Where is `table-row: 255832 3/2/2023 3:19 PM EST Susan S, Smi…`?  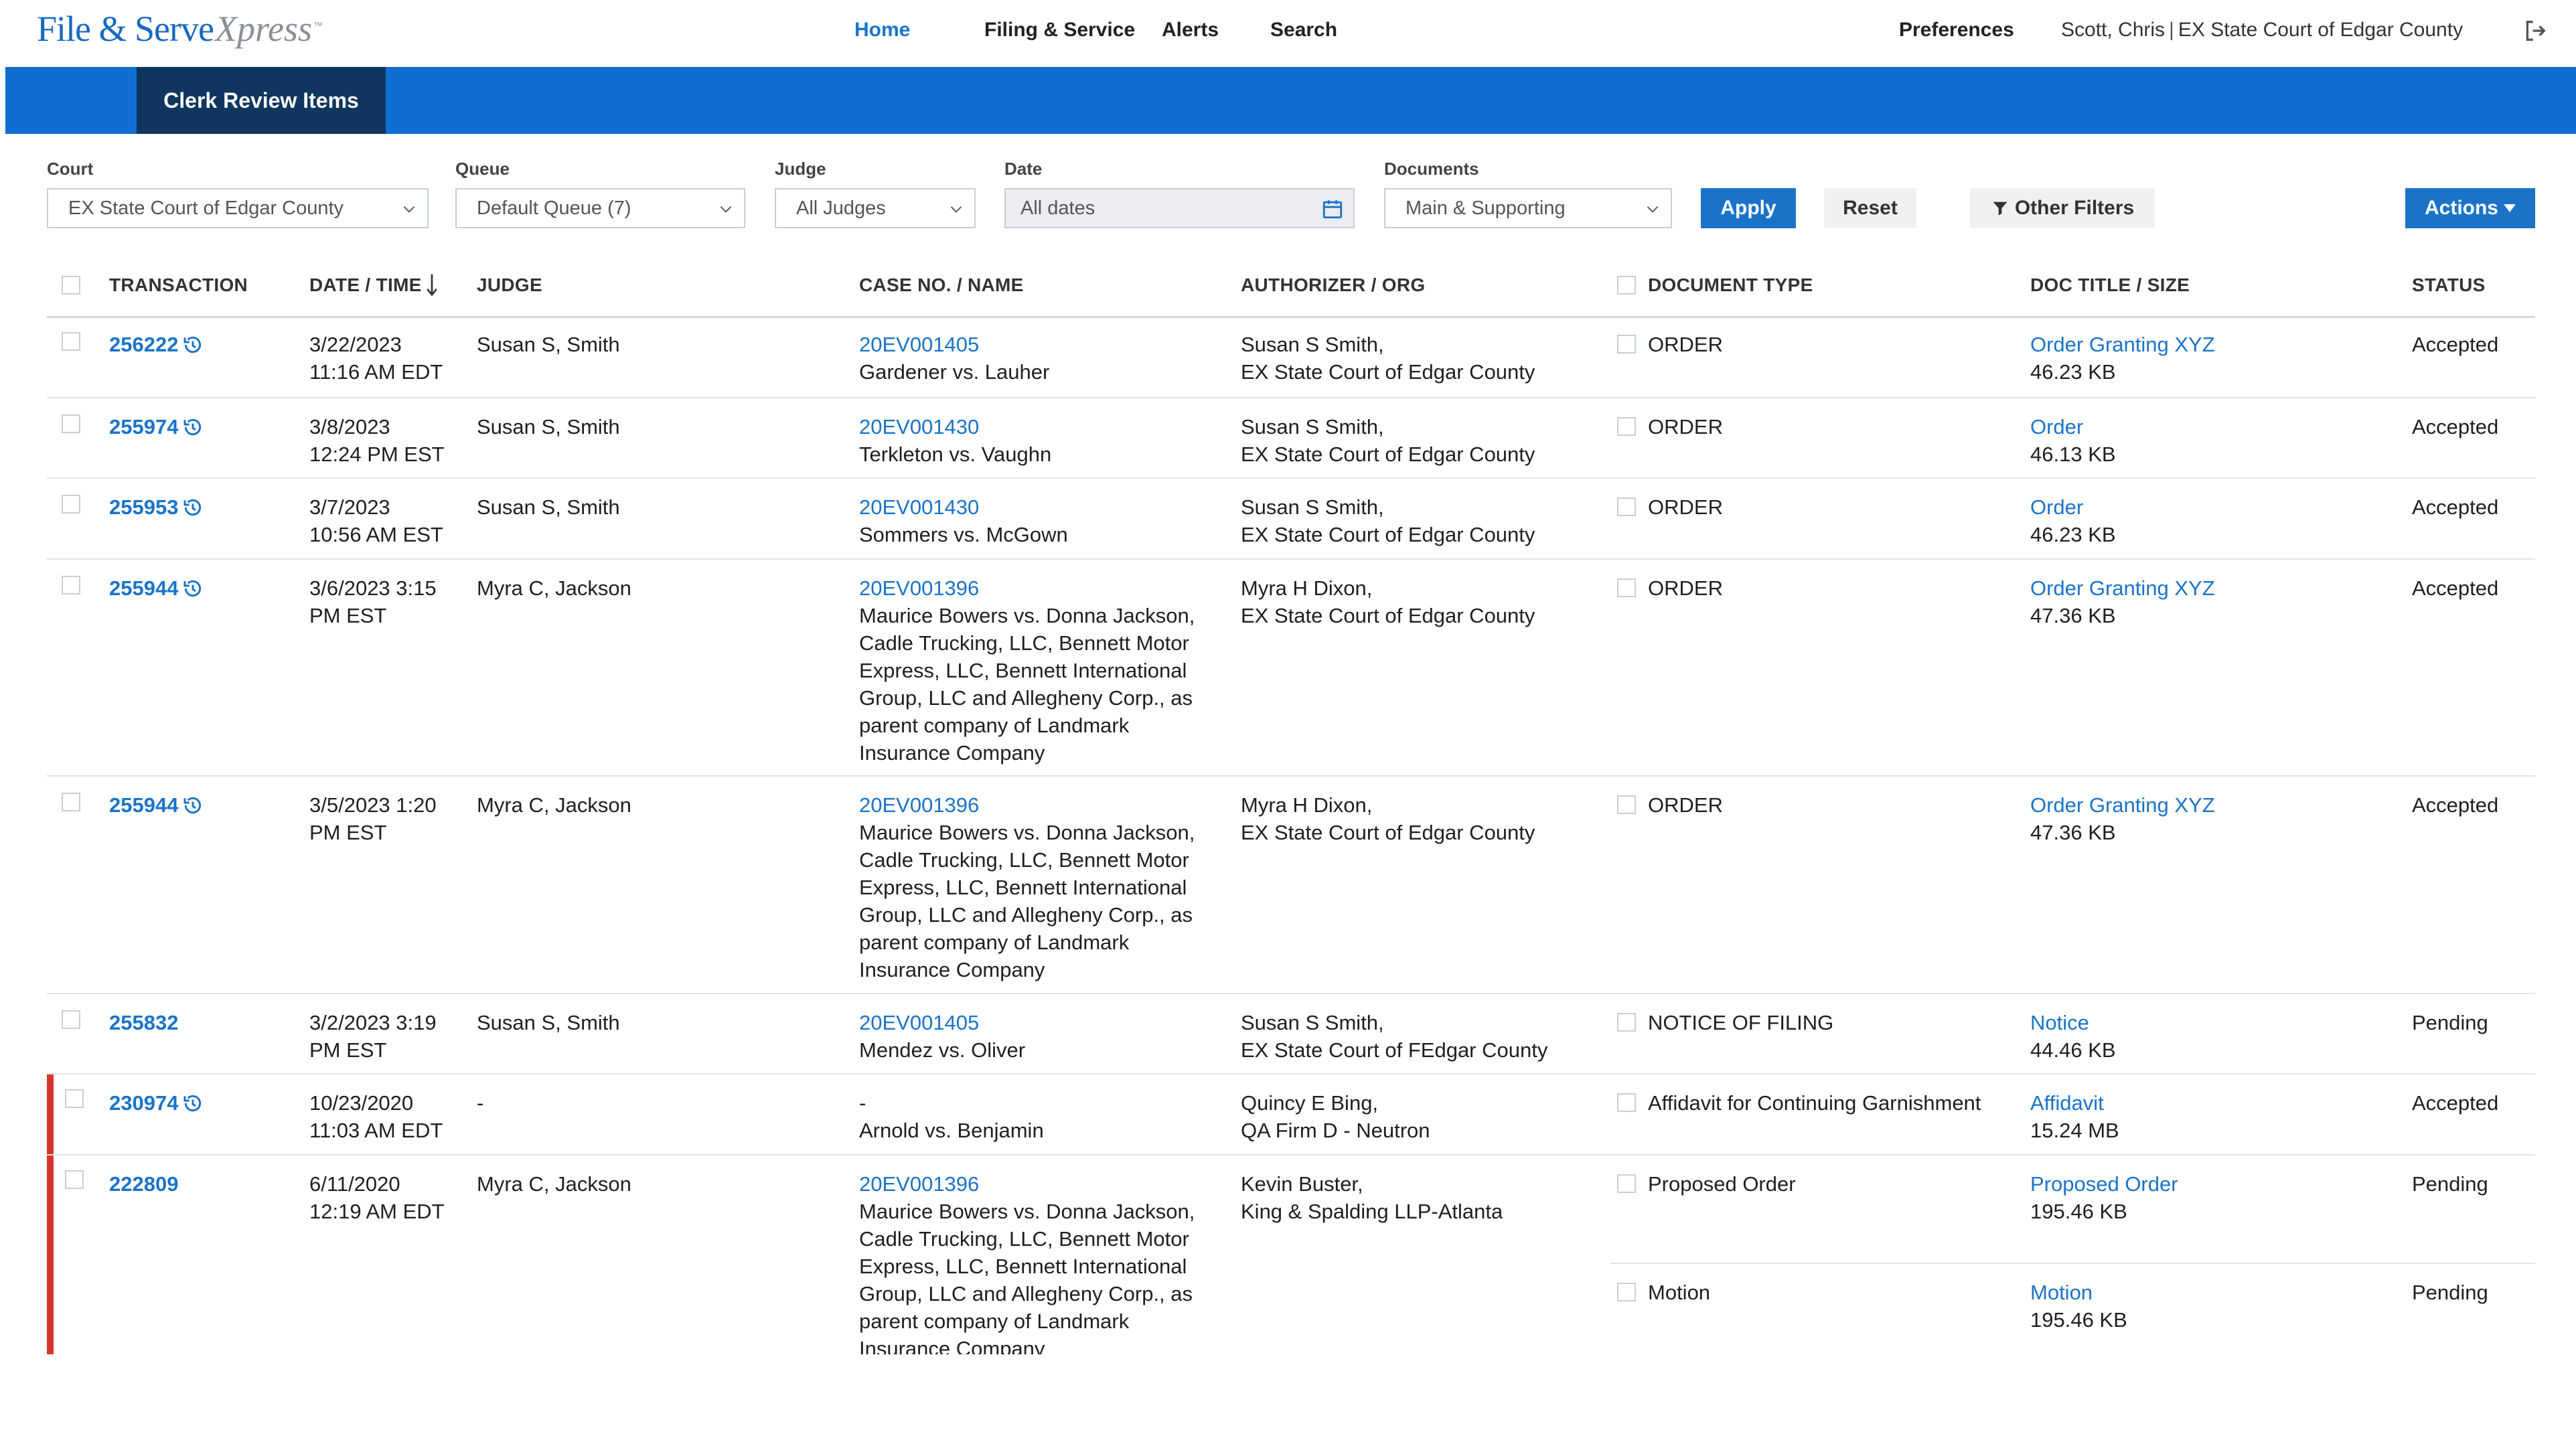
table-row: 255832 3/2/2023 3:19 PM EST Susan S, Smi… is located at coordinates (1291, 1034).